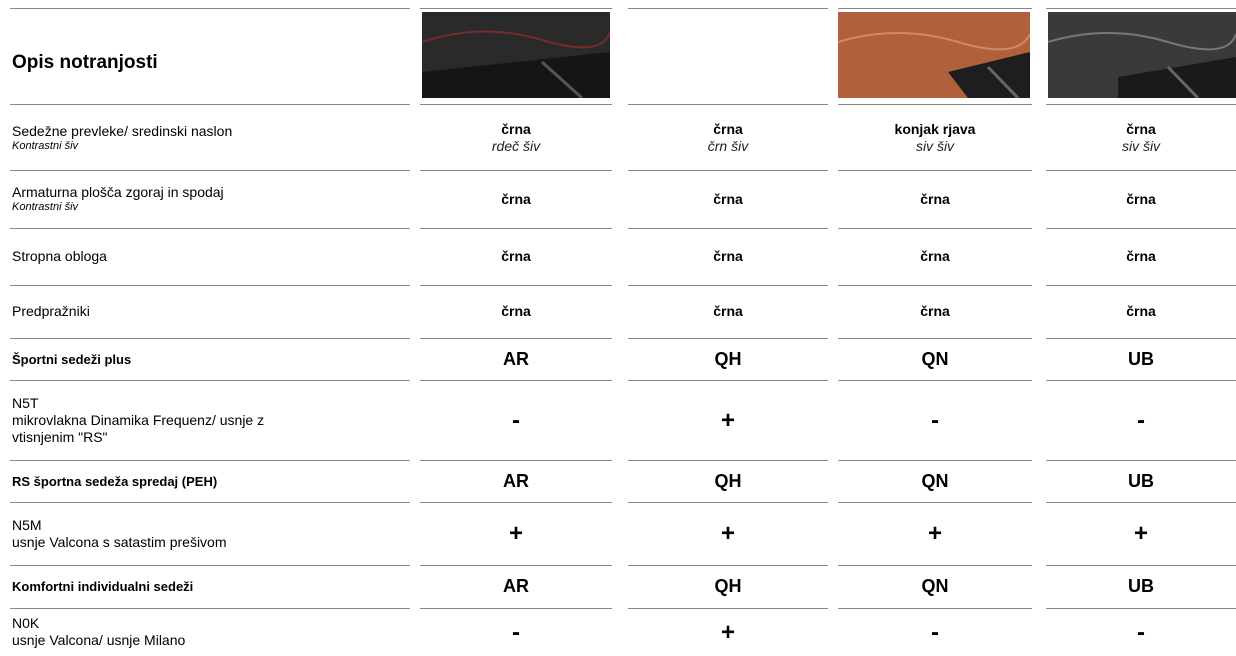 The image size is (1236, 656). Describe the element at coordinates (118, 192) in the screenshot. I see `label-line: Armaturna plošča zgoraj in spodaj` at that location.